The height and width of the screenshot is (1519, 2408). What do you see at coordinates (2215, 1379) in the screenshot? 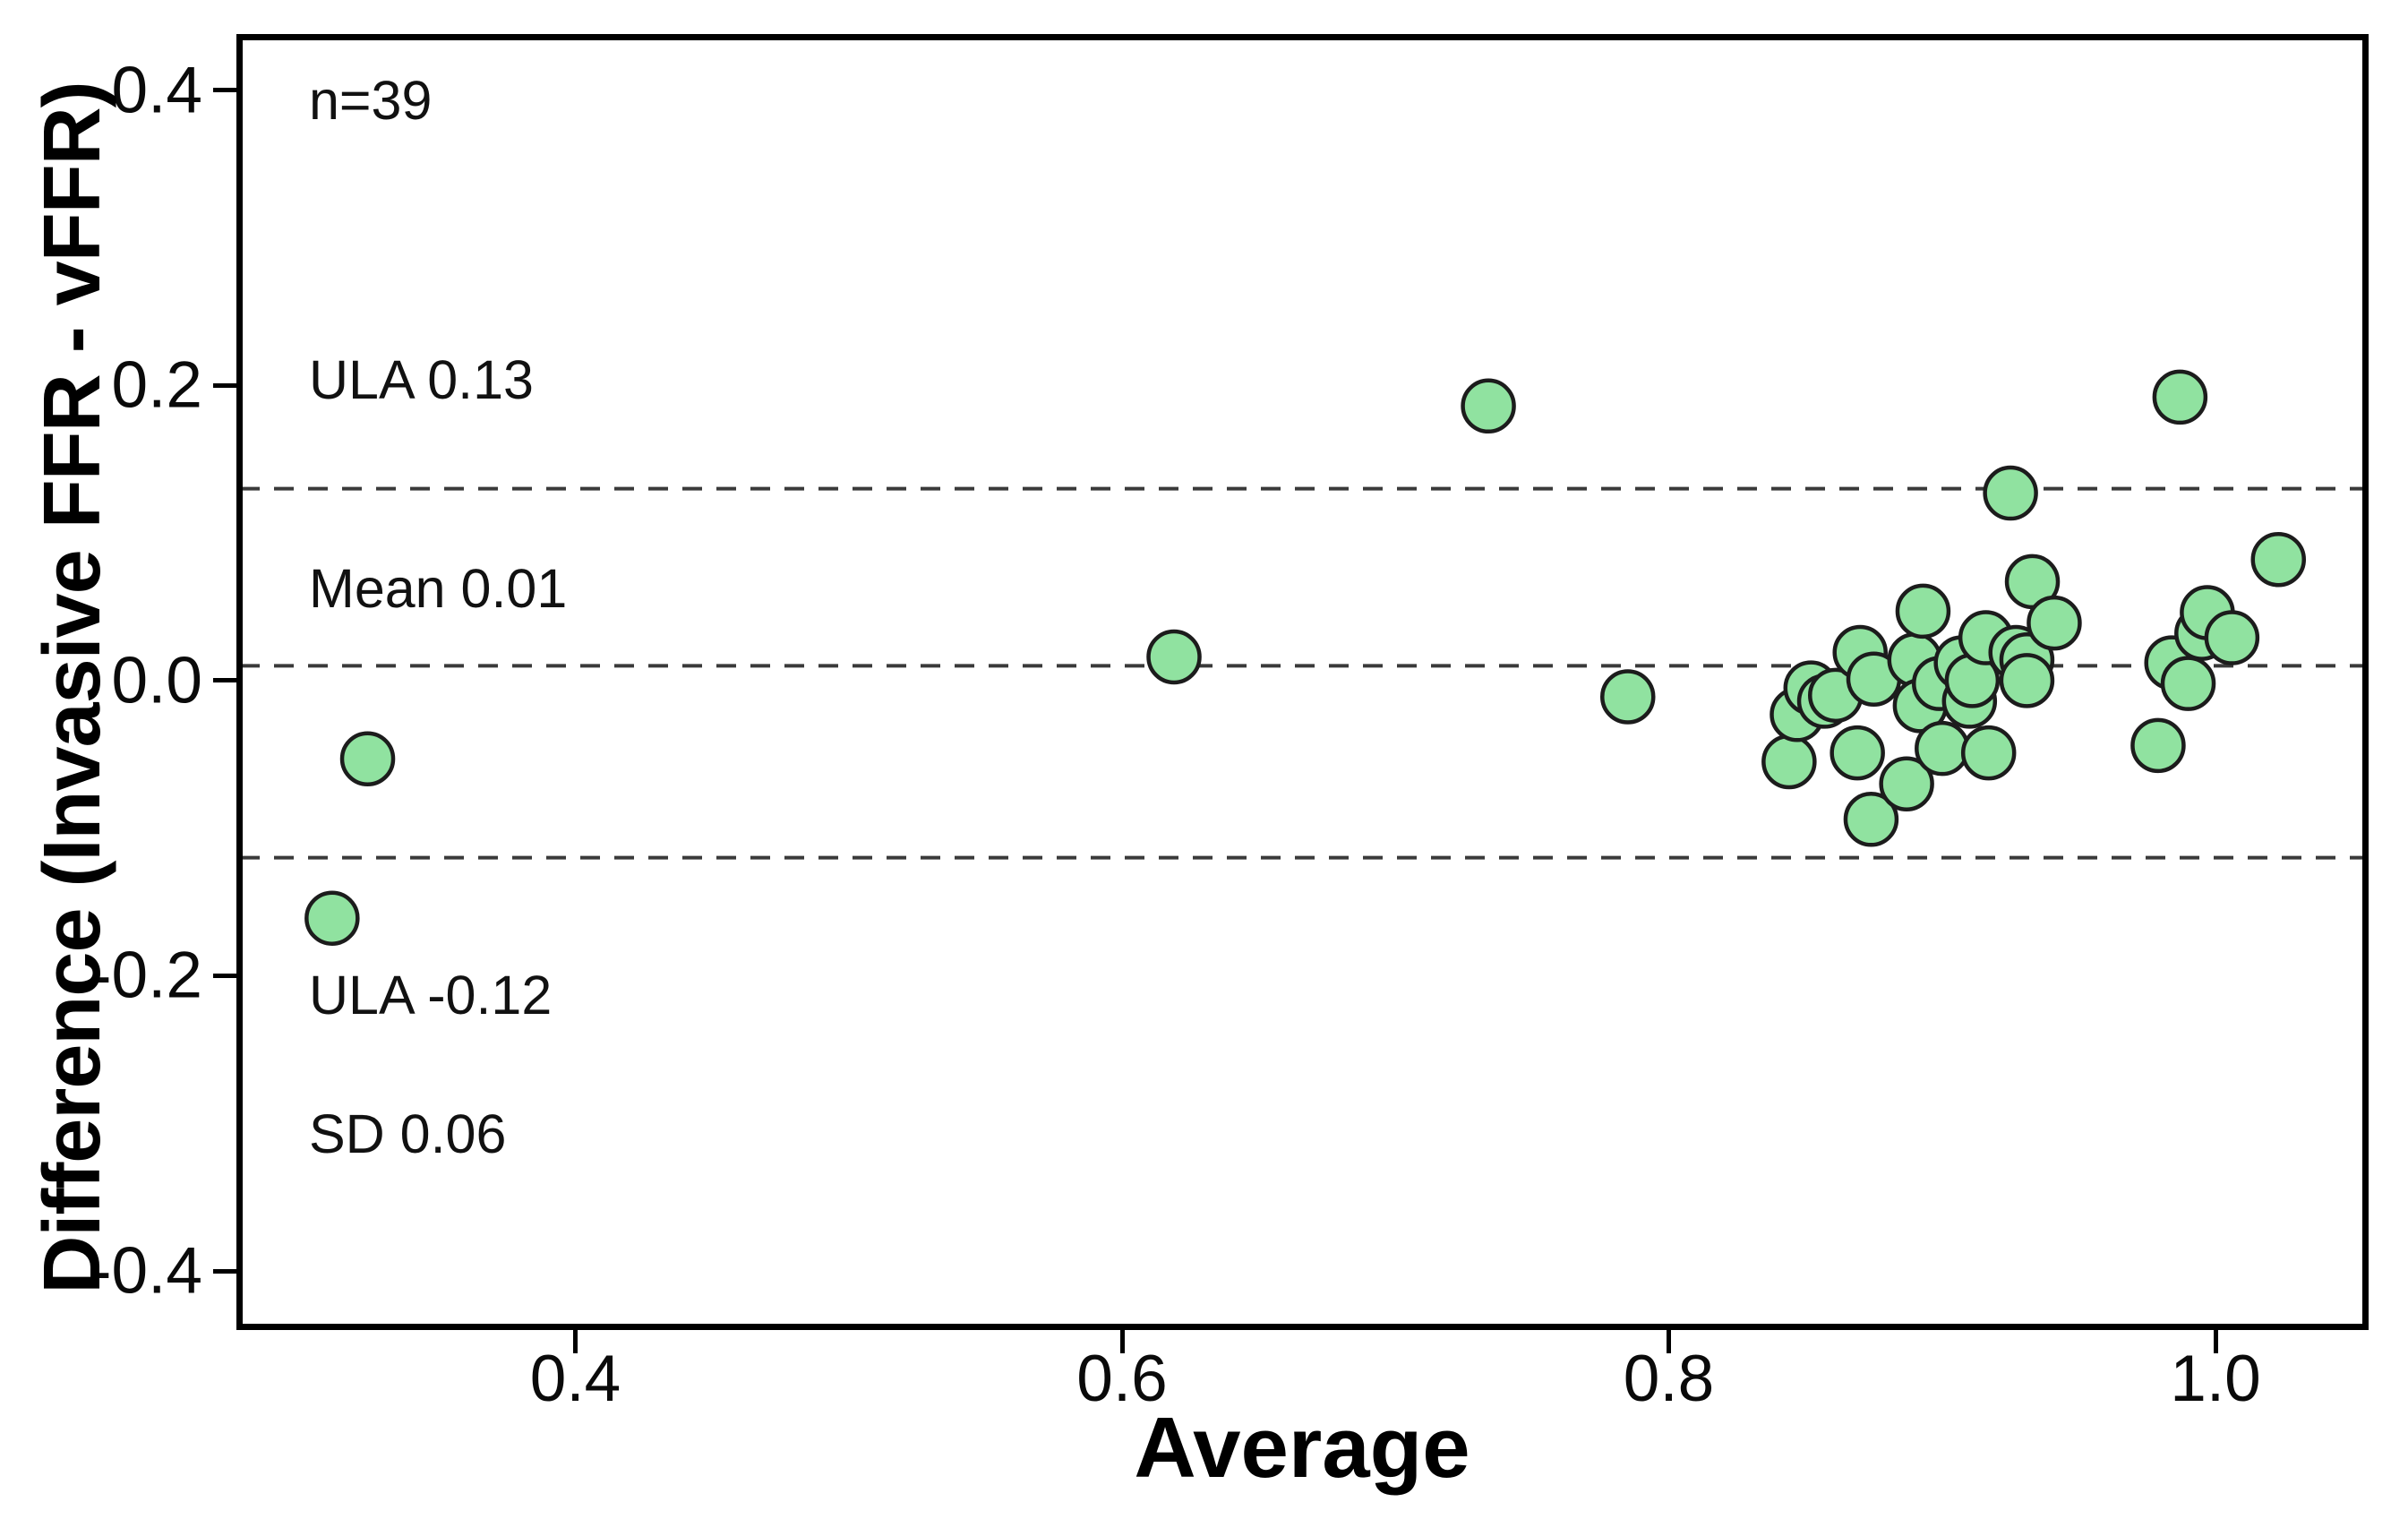
I see `x-axis-tick-label: 1.0` at bounding box center [2215, 1379].